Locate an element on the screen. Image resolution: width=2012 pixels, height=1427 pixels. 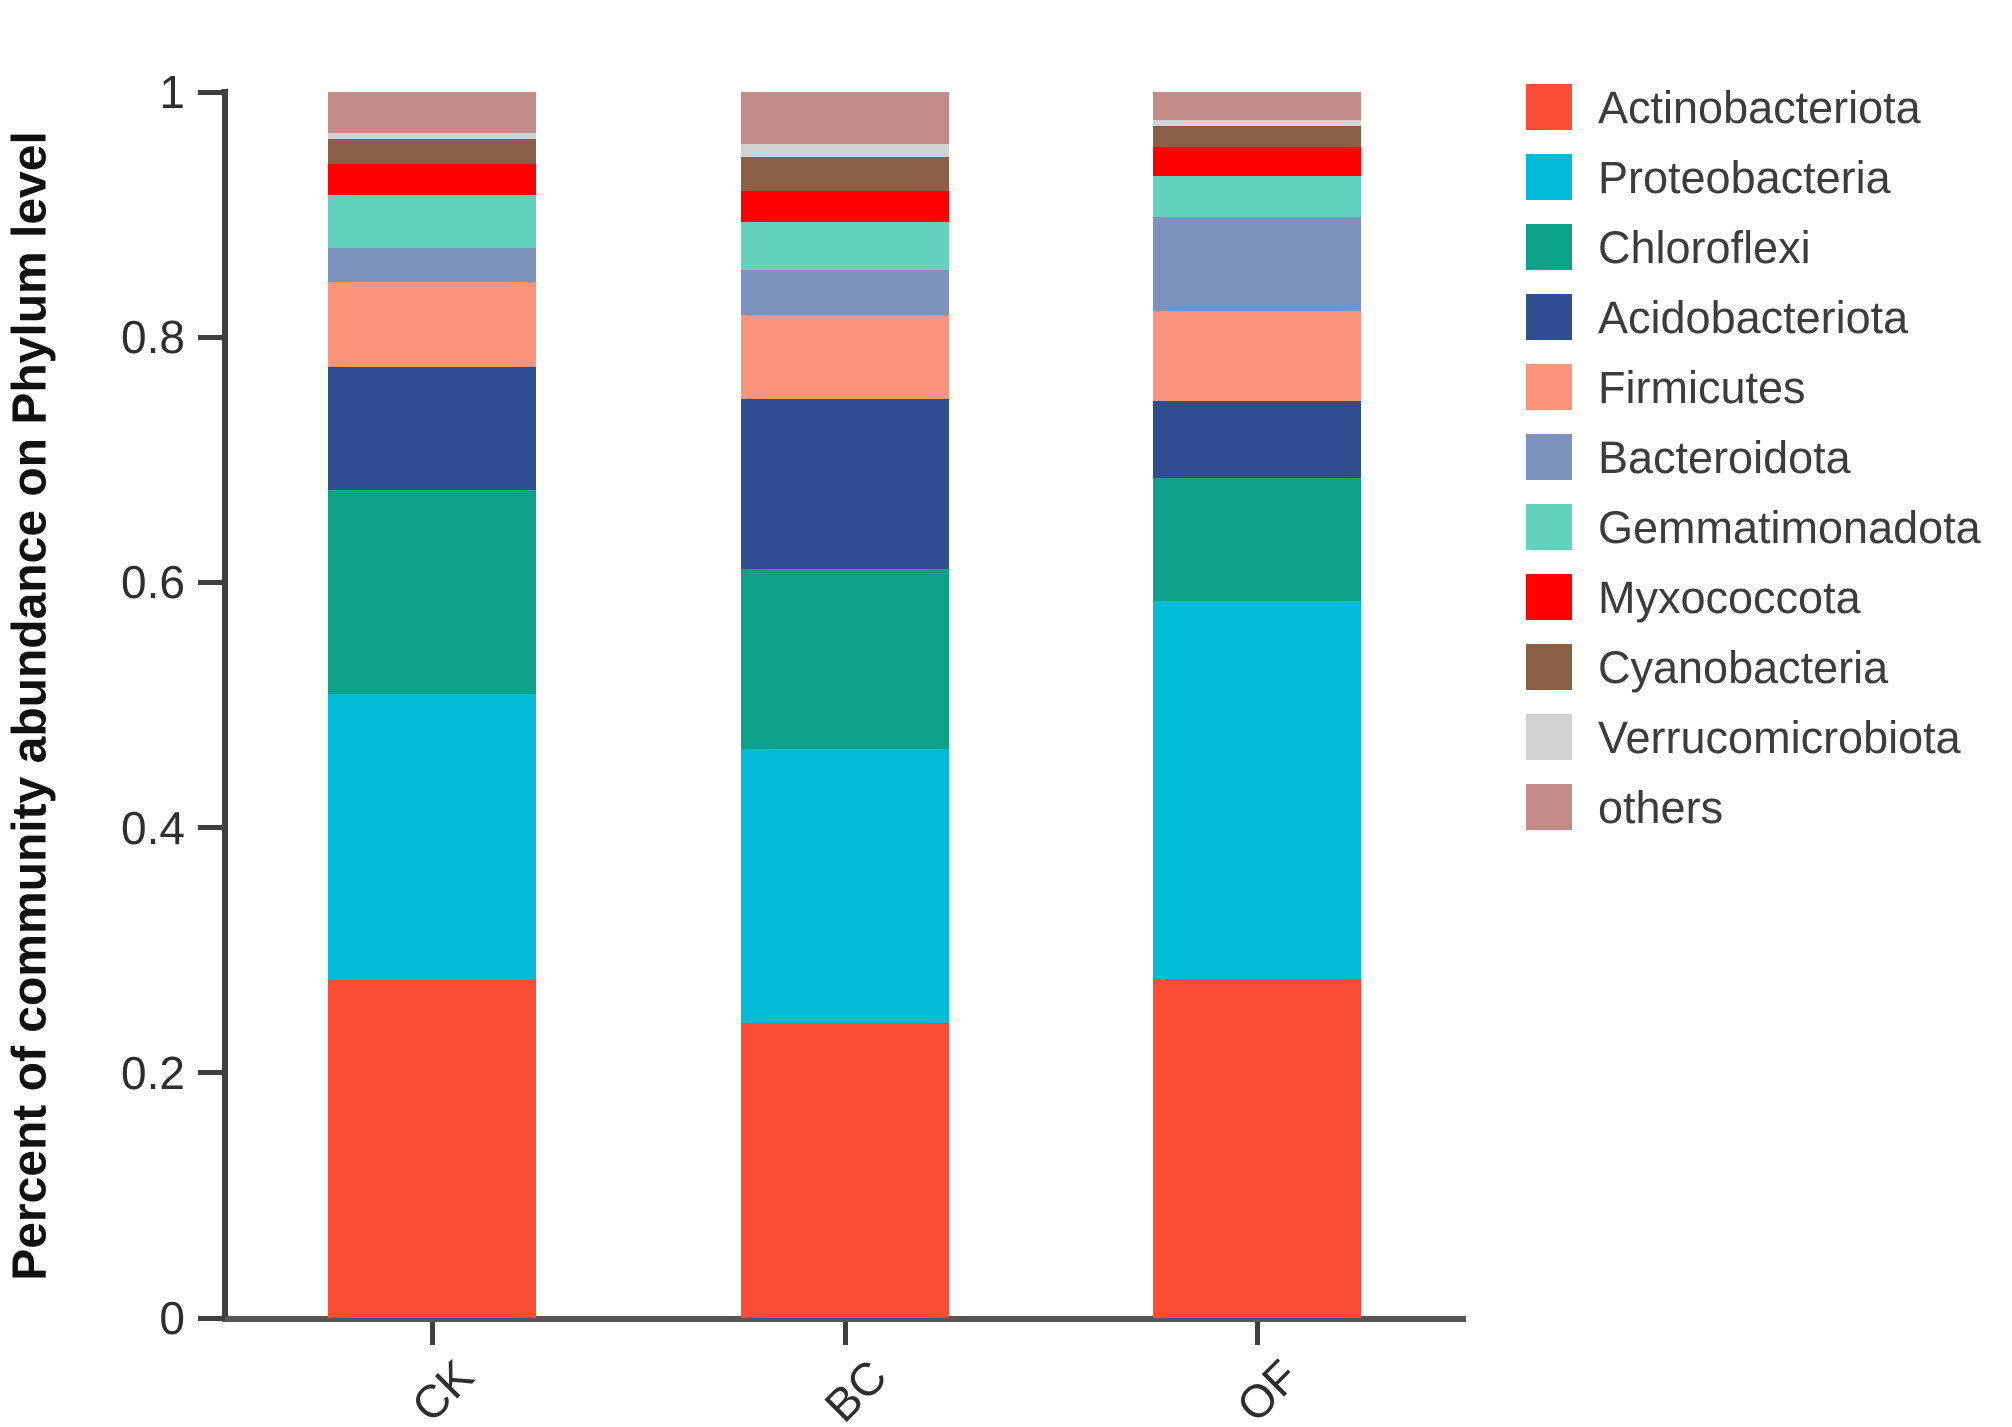
legend-label: others is located at coordinates (1661, 807).